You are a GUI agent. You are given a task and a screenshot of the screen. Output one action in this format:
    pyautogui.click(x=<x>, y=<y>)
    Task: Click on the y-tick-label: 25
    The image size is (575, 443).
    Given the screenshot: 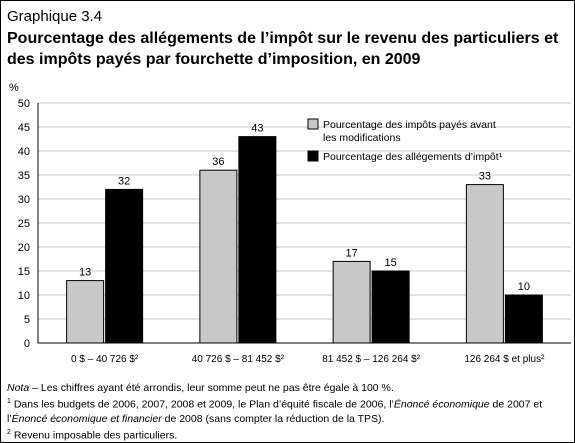 What is the action you would take?
    pyautogui.click(x=24, y=224)
    